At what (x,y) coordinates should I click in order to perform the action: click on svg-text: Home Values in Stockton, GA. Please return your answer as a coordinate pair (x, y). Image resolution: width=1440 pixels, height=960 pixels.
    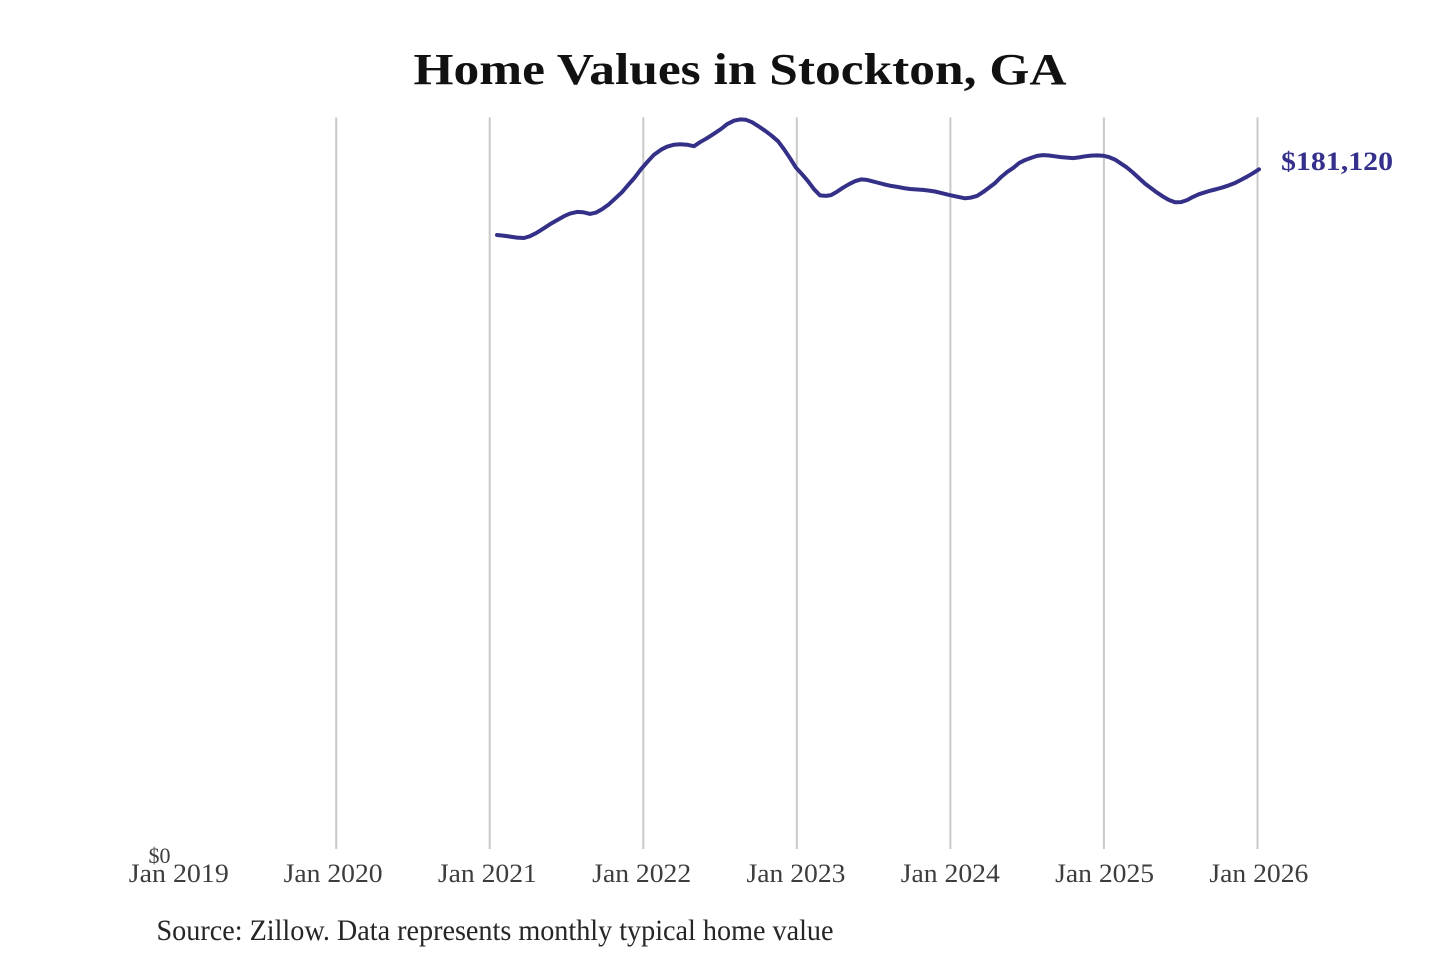
    Looking at the image, I should click on (740, 69).